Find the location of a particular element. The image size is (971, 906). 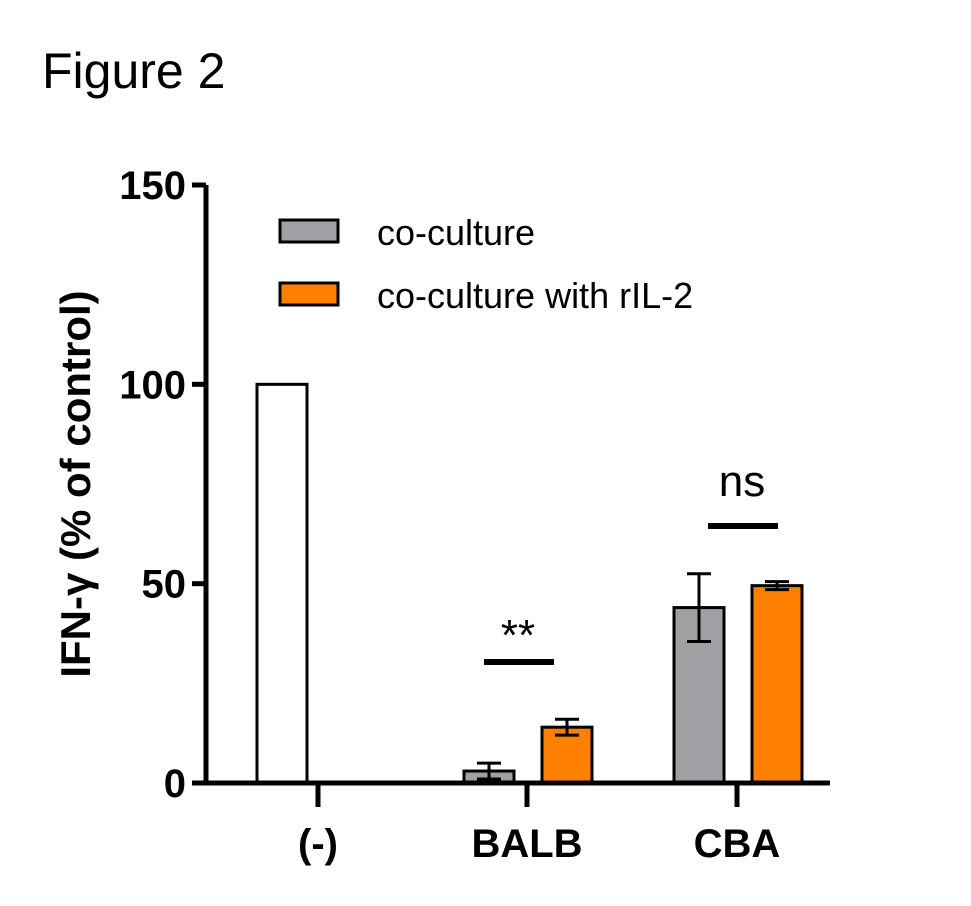

y-tick-label: 50 is located at coordinates (164, 585).